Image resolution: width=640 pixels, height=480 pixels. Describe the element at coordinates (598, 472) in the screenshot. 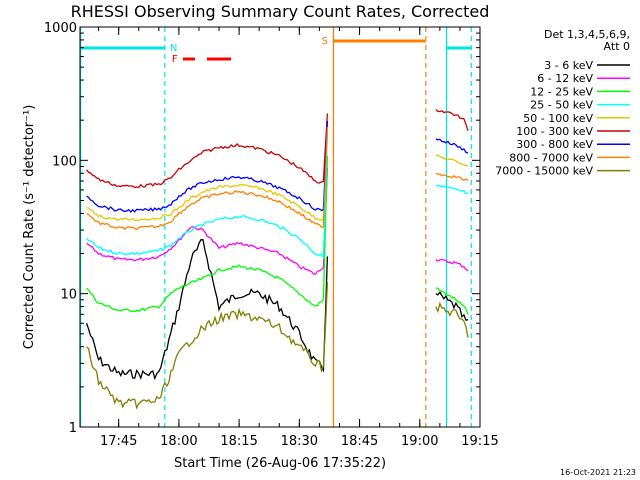

I see `footer-date: 16-Oct-2021 21:23` at that location.